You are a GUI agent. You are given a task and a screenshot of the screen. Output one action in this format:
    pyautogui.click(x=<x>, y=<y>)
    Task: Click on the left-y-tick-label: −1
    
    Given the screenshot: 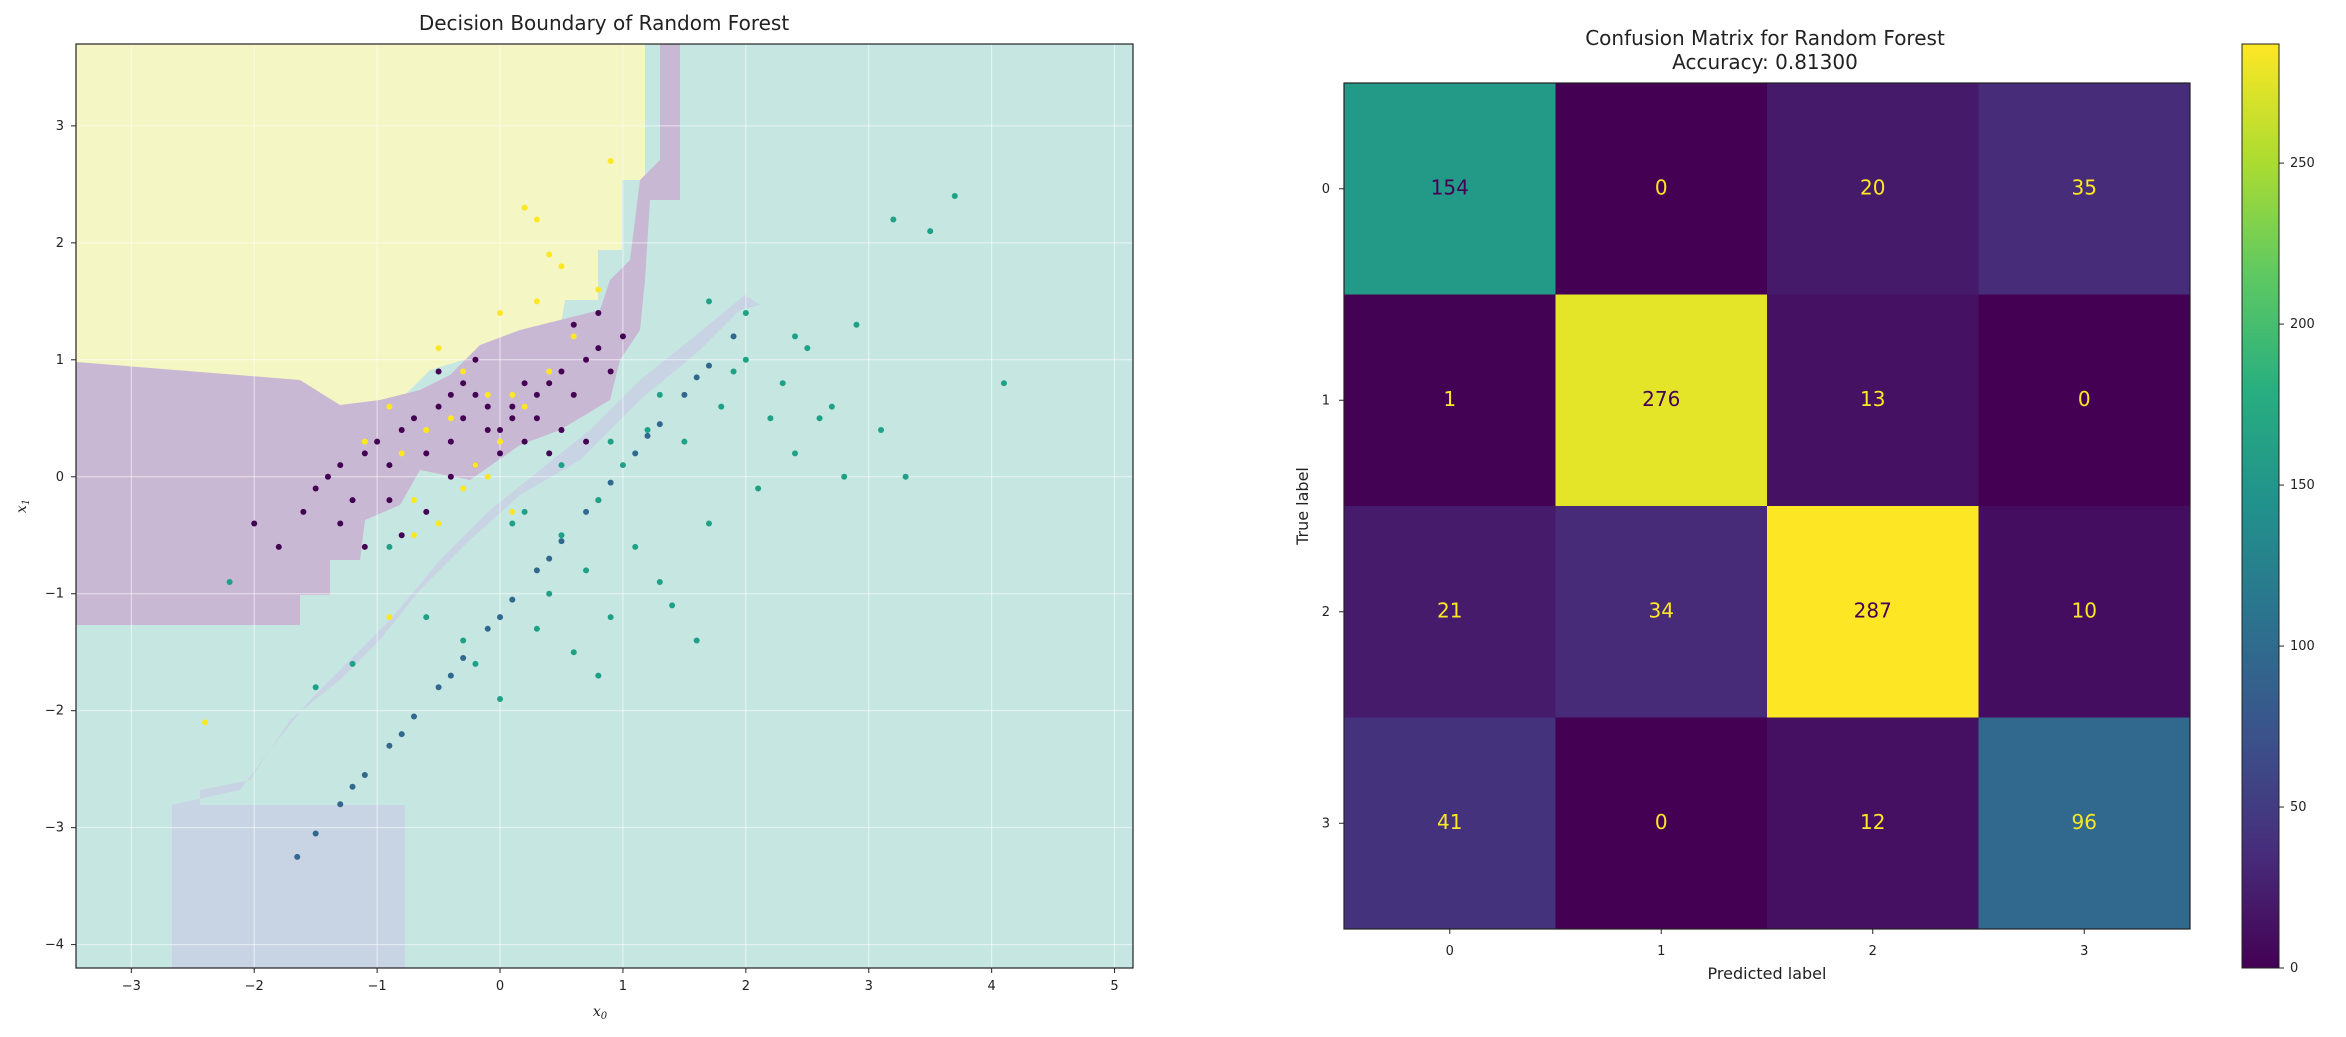 What is the action you would take?
    pyautogui.click(x=54, y=594)
    